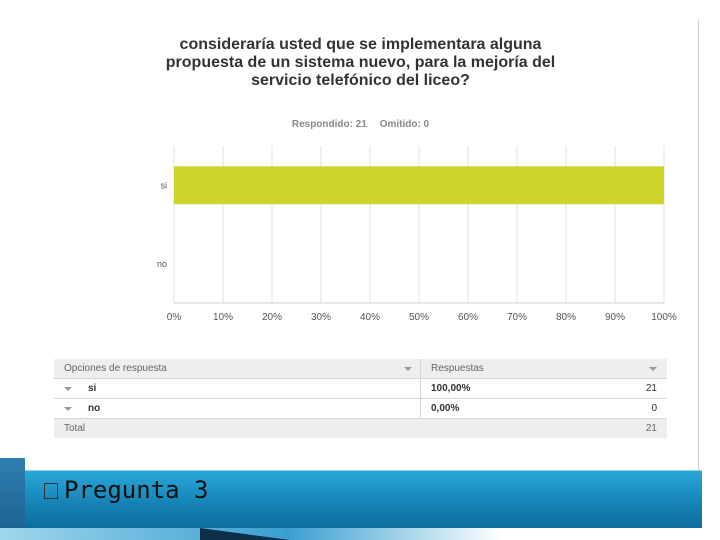  What do you see at coordinates (321, 317) in the screenshot?
I see `x-tick-label: 30%` at bounding box center [321, 317].